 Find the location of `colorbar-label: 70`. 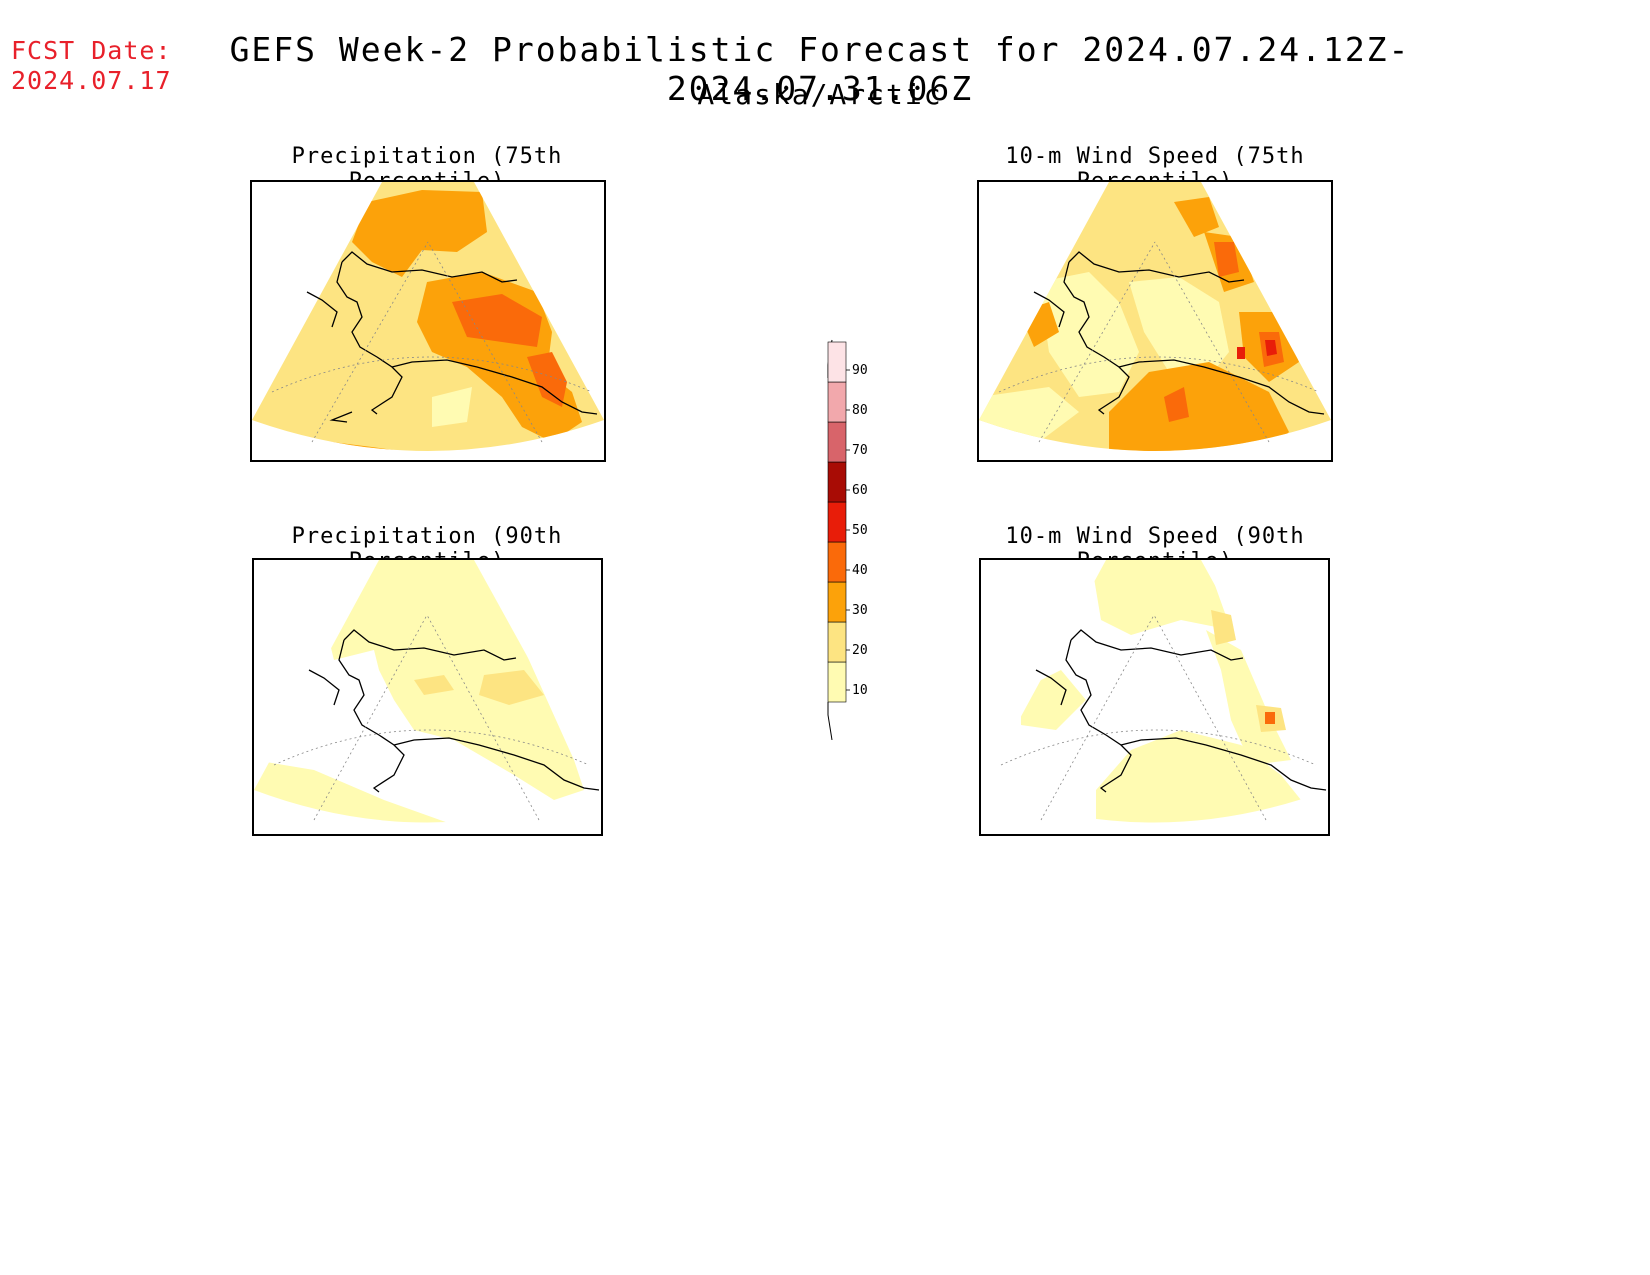

colorbar-label: 70 is located at coordinates (860, 450).